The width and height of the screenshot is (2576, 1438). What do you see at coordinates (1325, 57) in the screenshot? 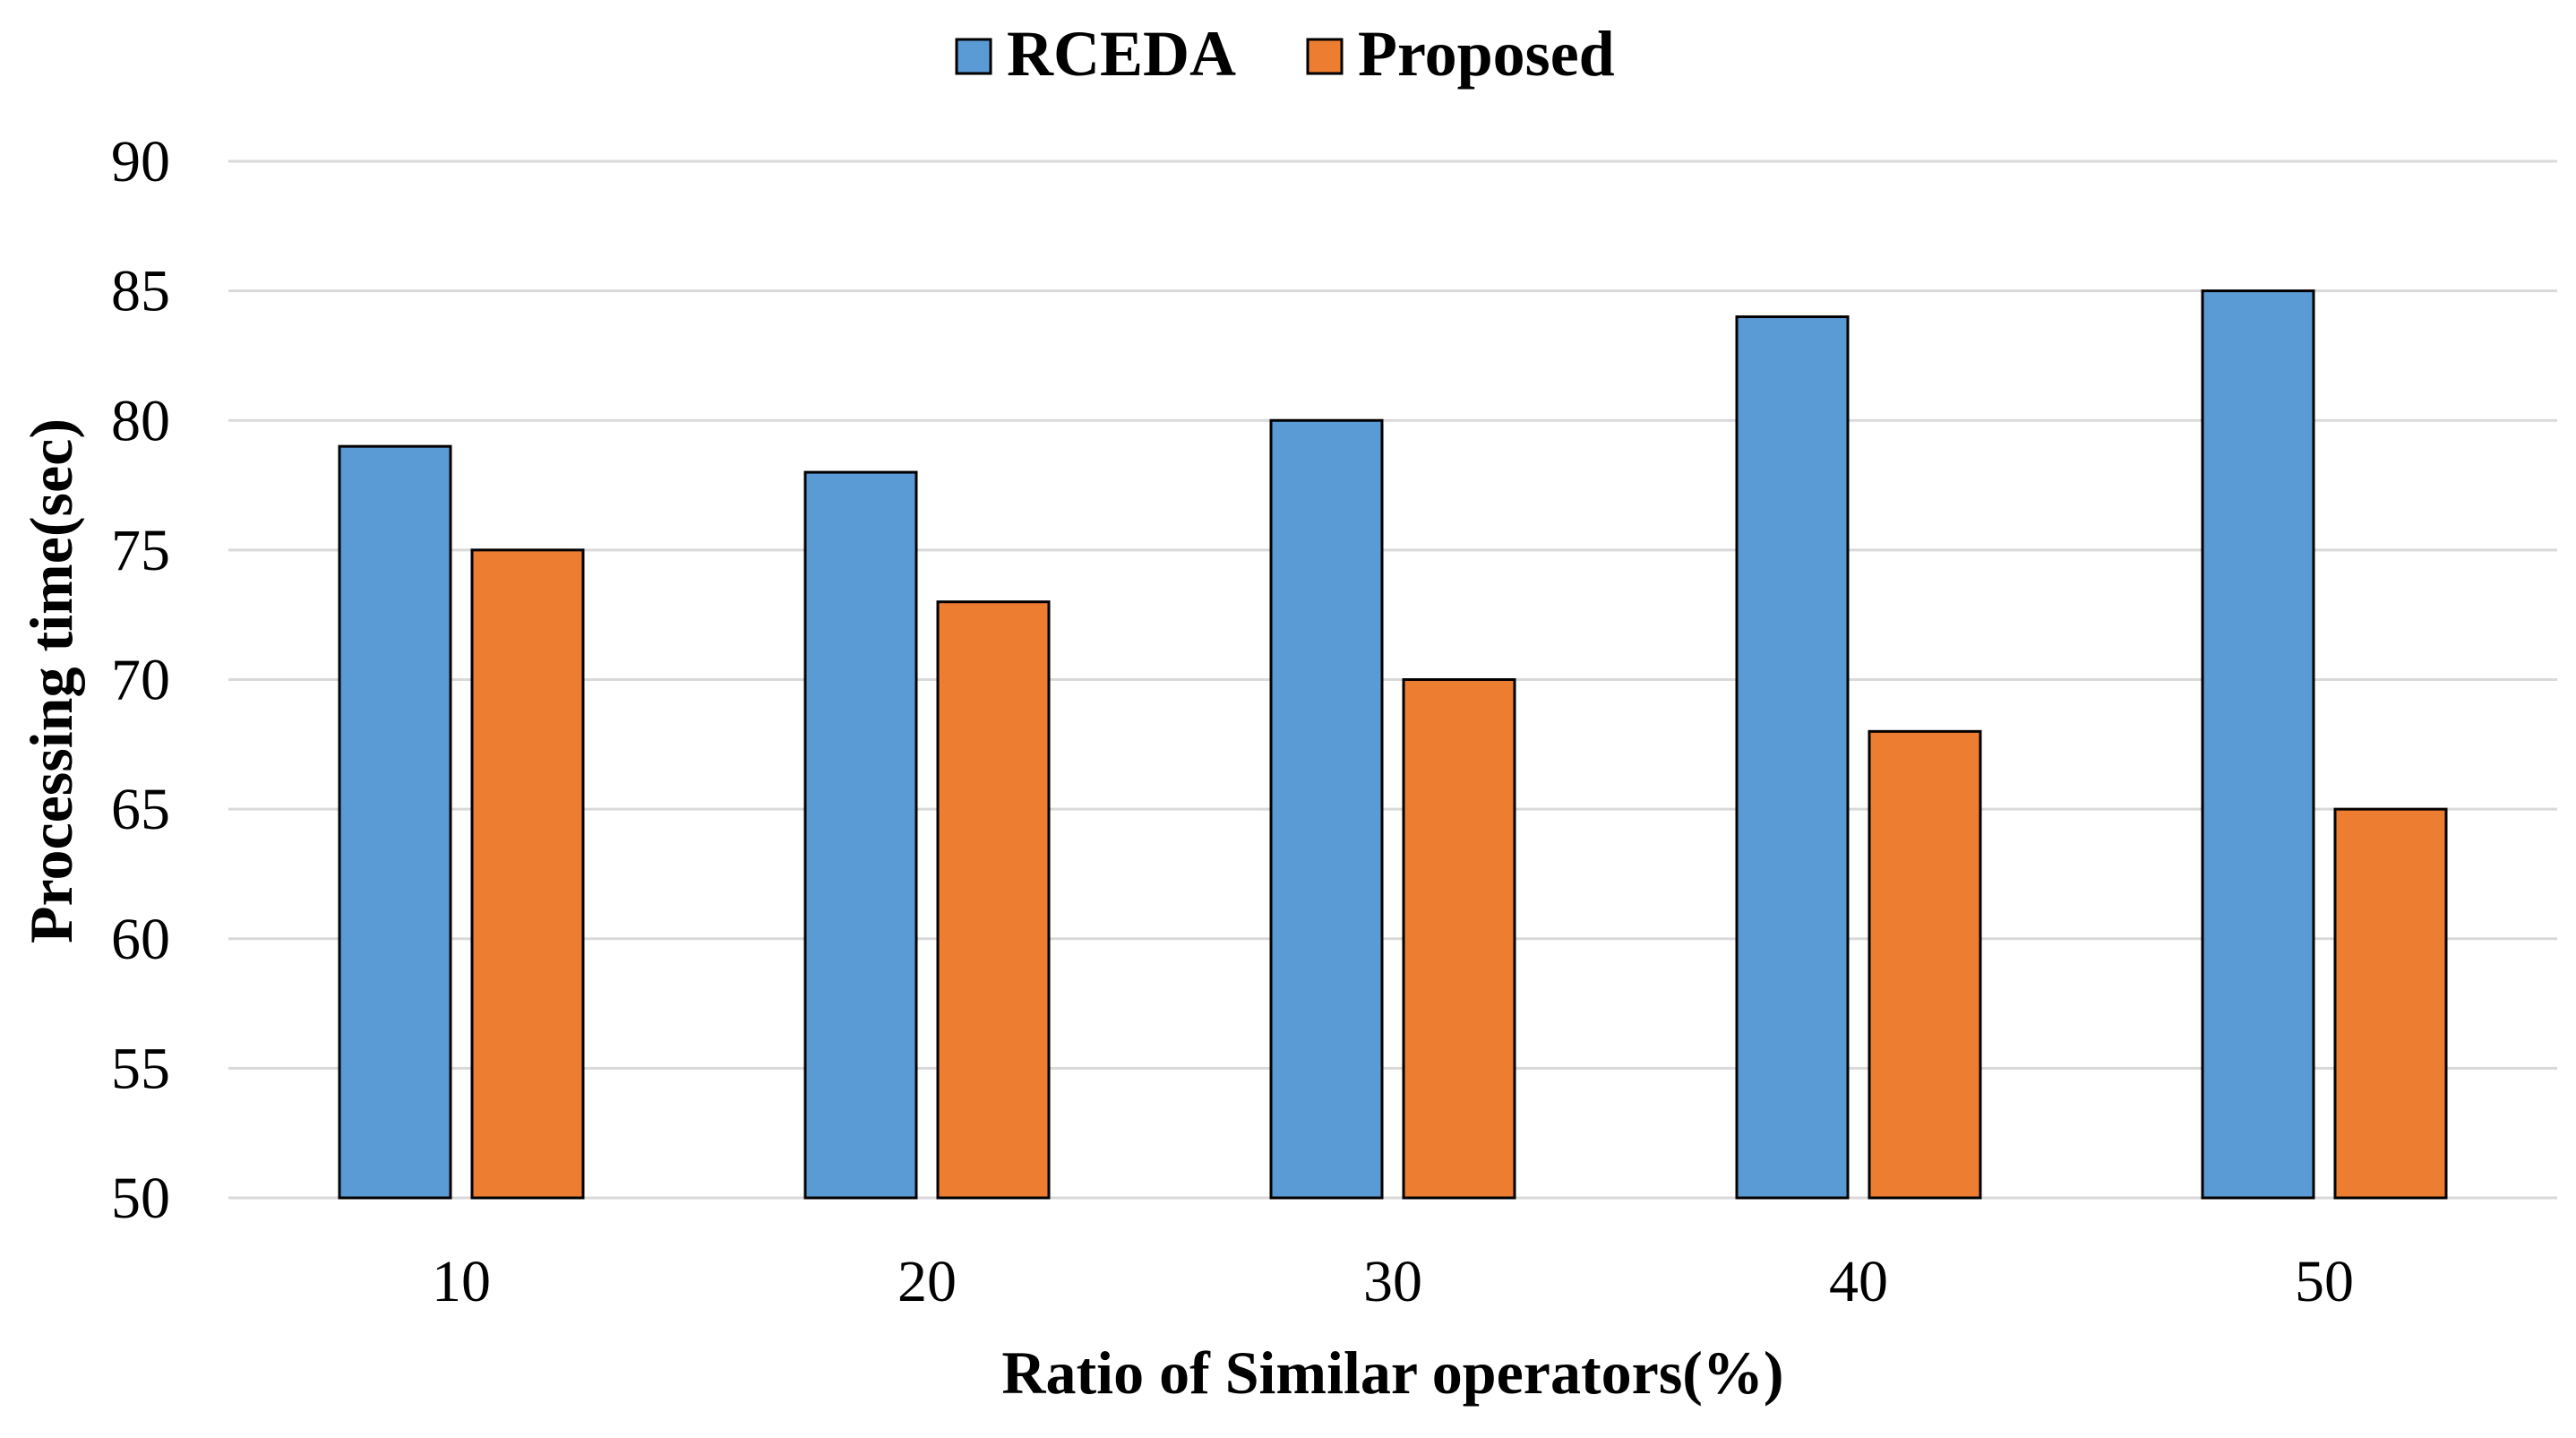
I see `legend-swatch-proposed` at bounding box center [1325, 57].